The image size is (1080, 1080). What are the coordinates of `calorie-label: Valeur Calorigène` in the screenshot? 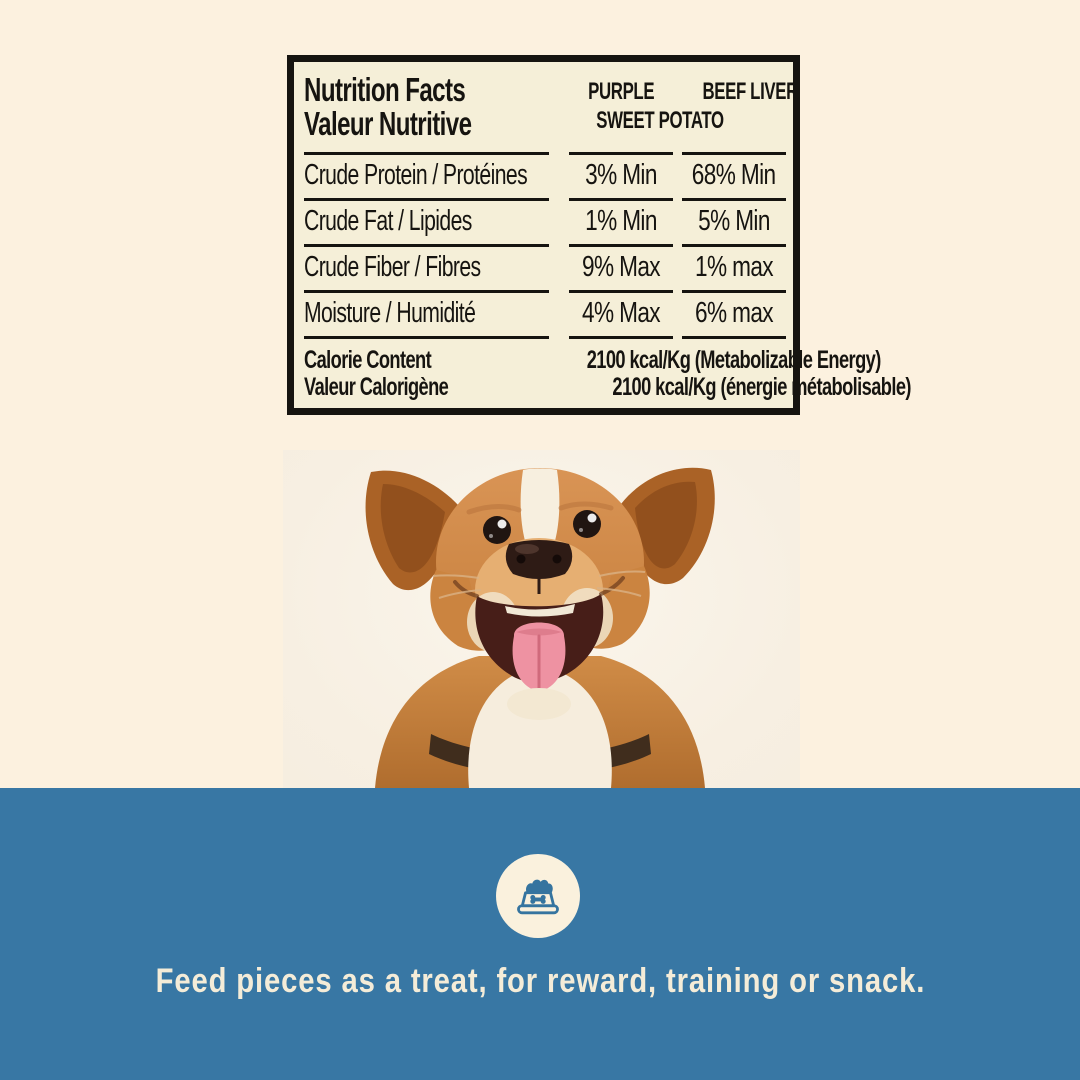 It's located at (376, 387).